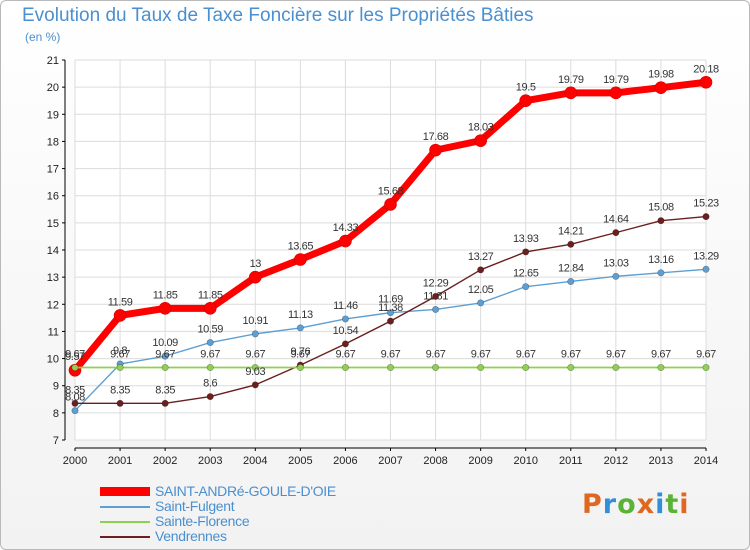  Describe the element at coordinates (571, 268) in the screenshot. I see `data-label-saint-fulgent: 12.84` at that location.